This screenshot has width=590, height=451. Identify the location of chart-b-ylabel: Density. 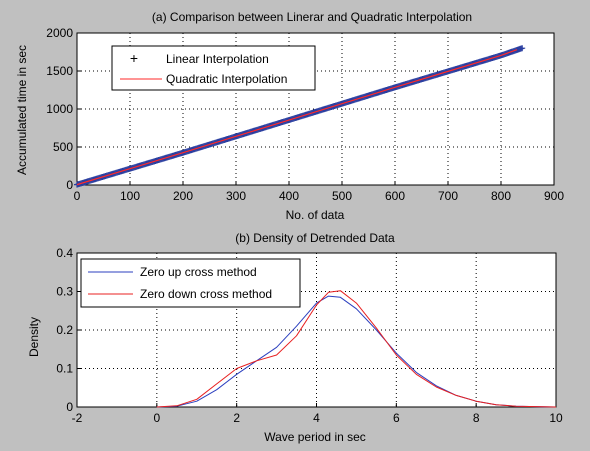
(34, 337).